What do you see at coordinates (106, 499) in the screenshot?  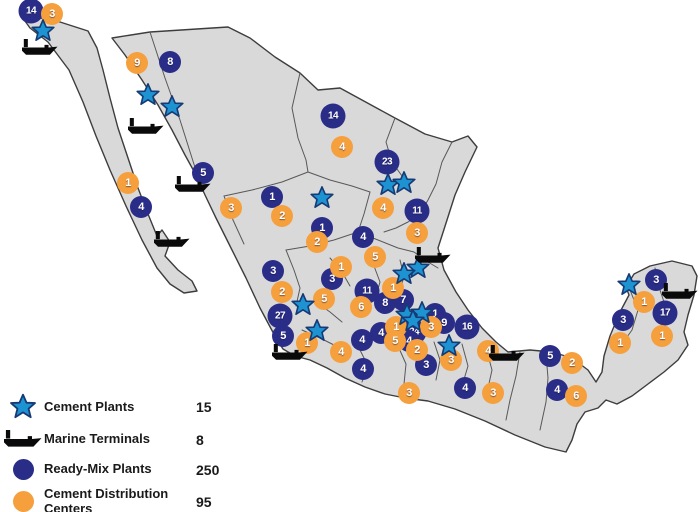 I see `legend-label-cement-distribution-centers: Cement Distribution Centers` at bounding box center [106, 499].